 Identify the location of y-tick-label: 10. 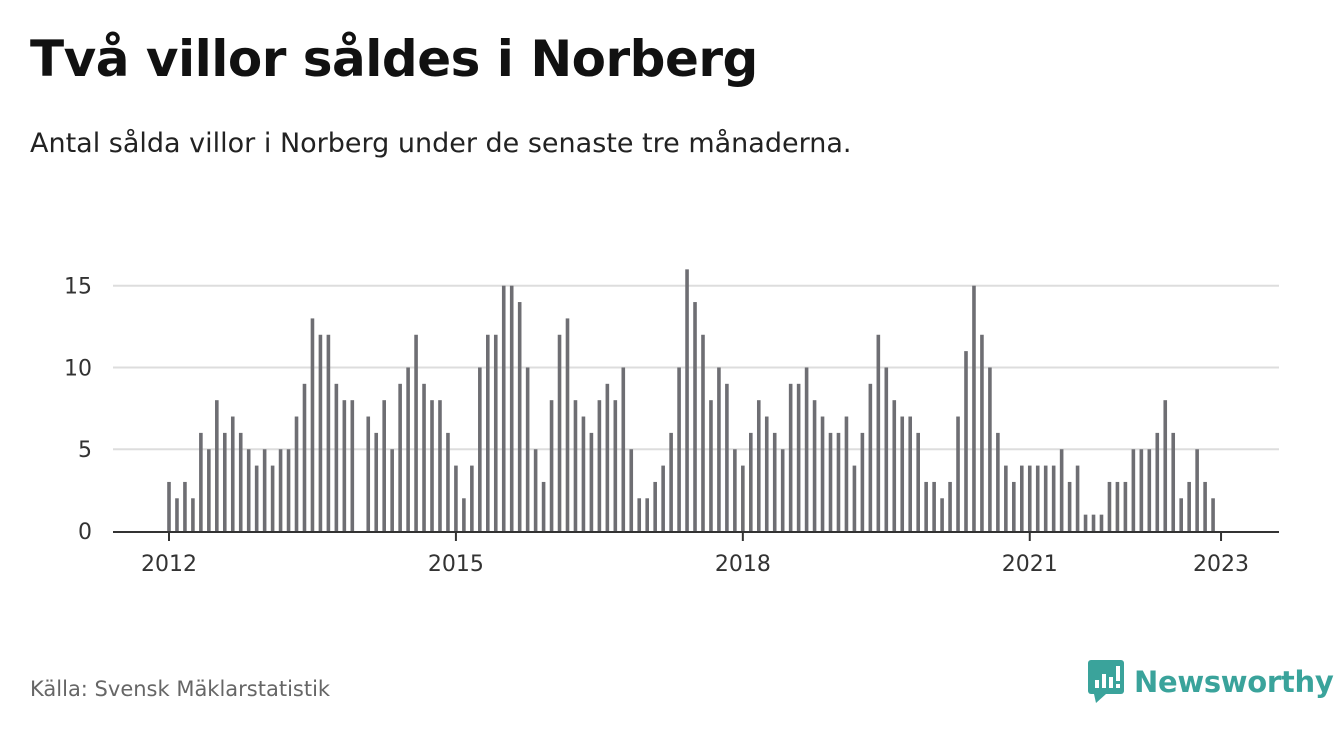
(78, 368).